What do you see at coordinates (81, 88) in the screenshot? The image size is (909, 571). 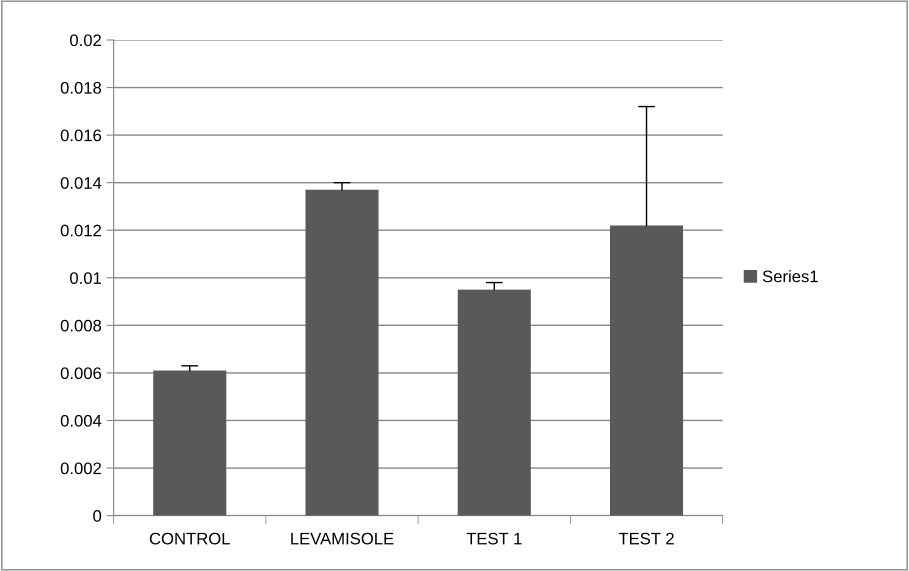 I see `y-tick-label: 0.018` at bounding box center [81, 88].